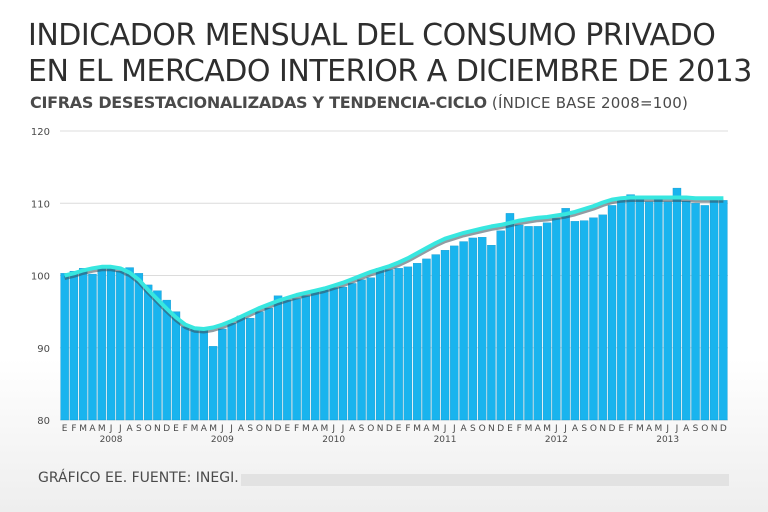 The image size is (768, 512). What do you see at coordinates (43, 421) in the screenshot?
I see `y-tick-label: 80` at bounding box center [43, 421].